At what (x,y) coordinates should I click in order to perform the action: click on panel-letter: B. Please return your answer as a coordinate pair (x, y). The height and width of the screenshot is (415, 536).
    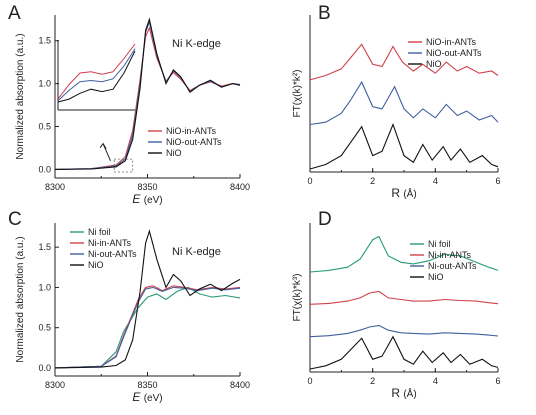
    Looking at the image, I should click on (324, 13).